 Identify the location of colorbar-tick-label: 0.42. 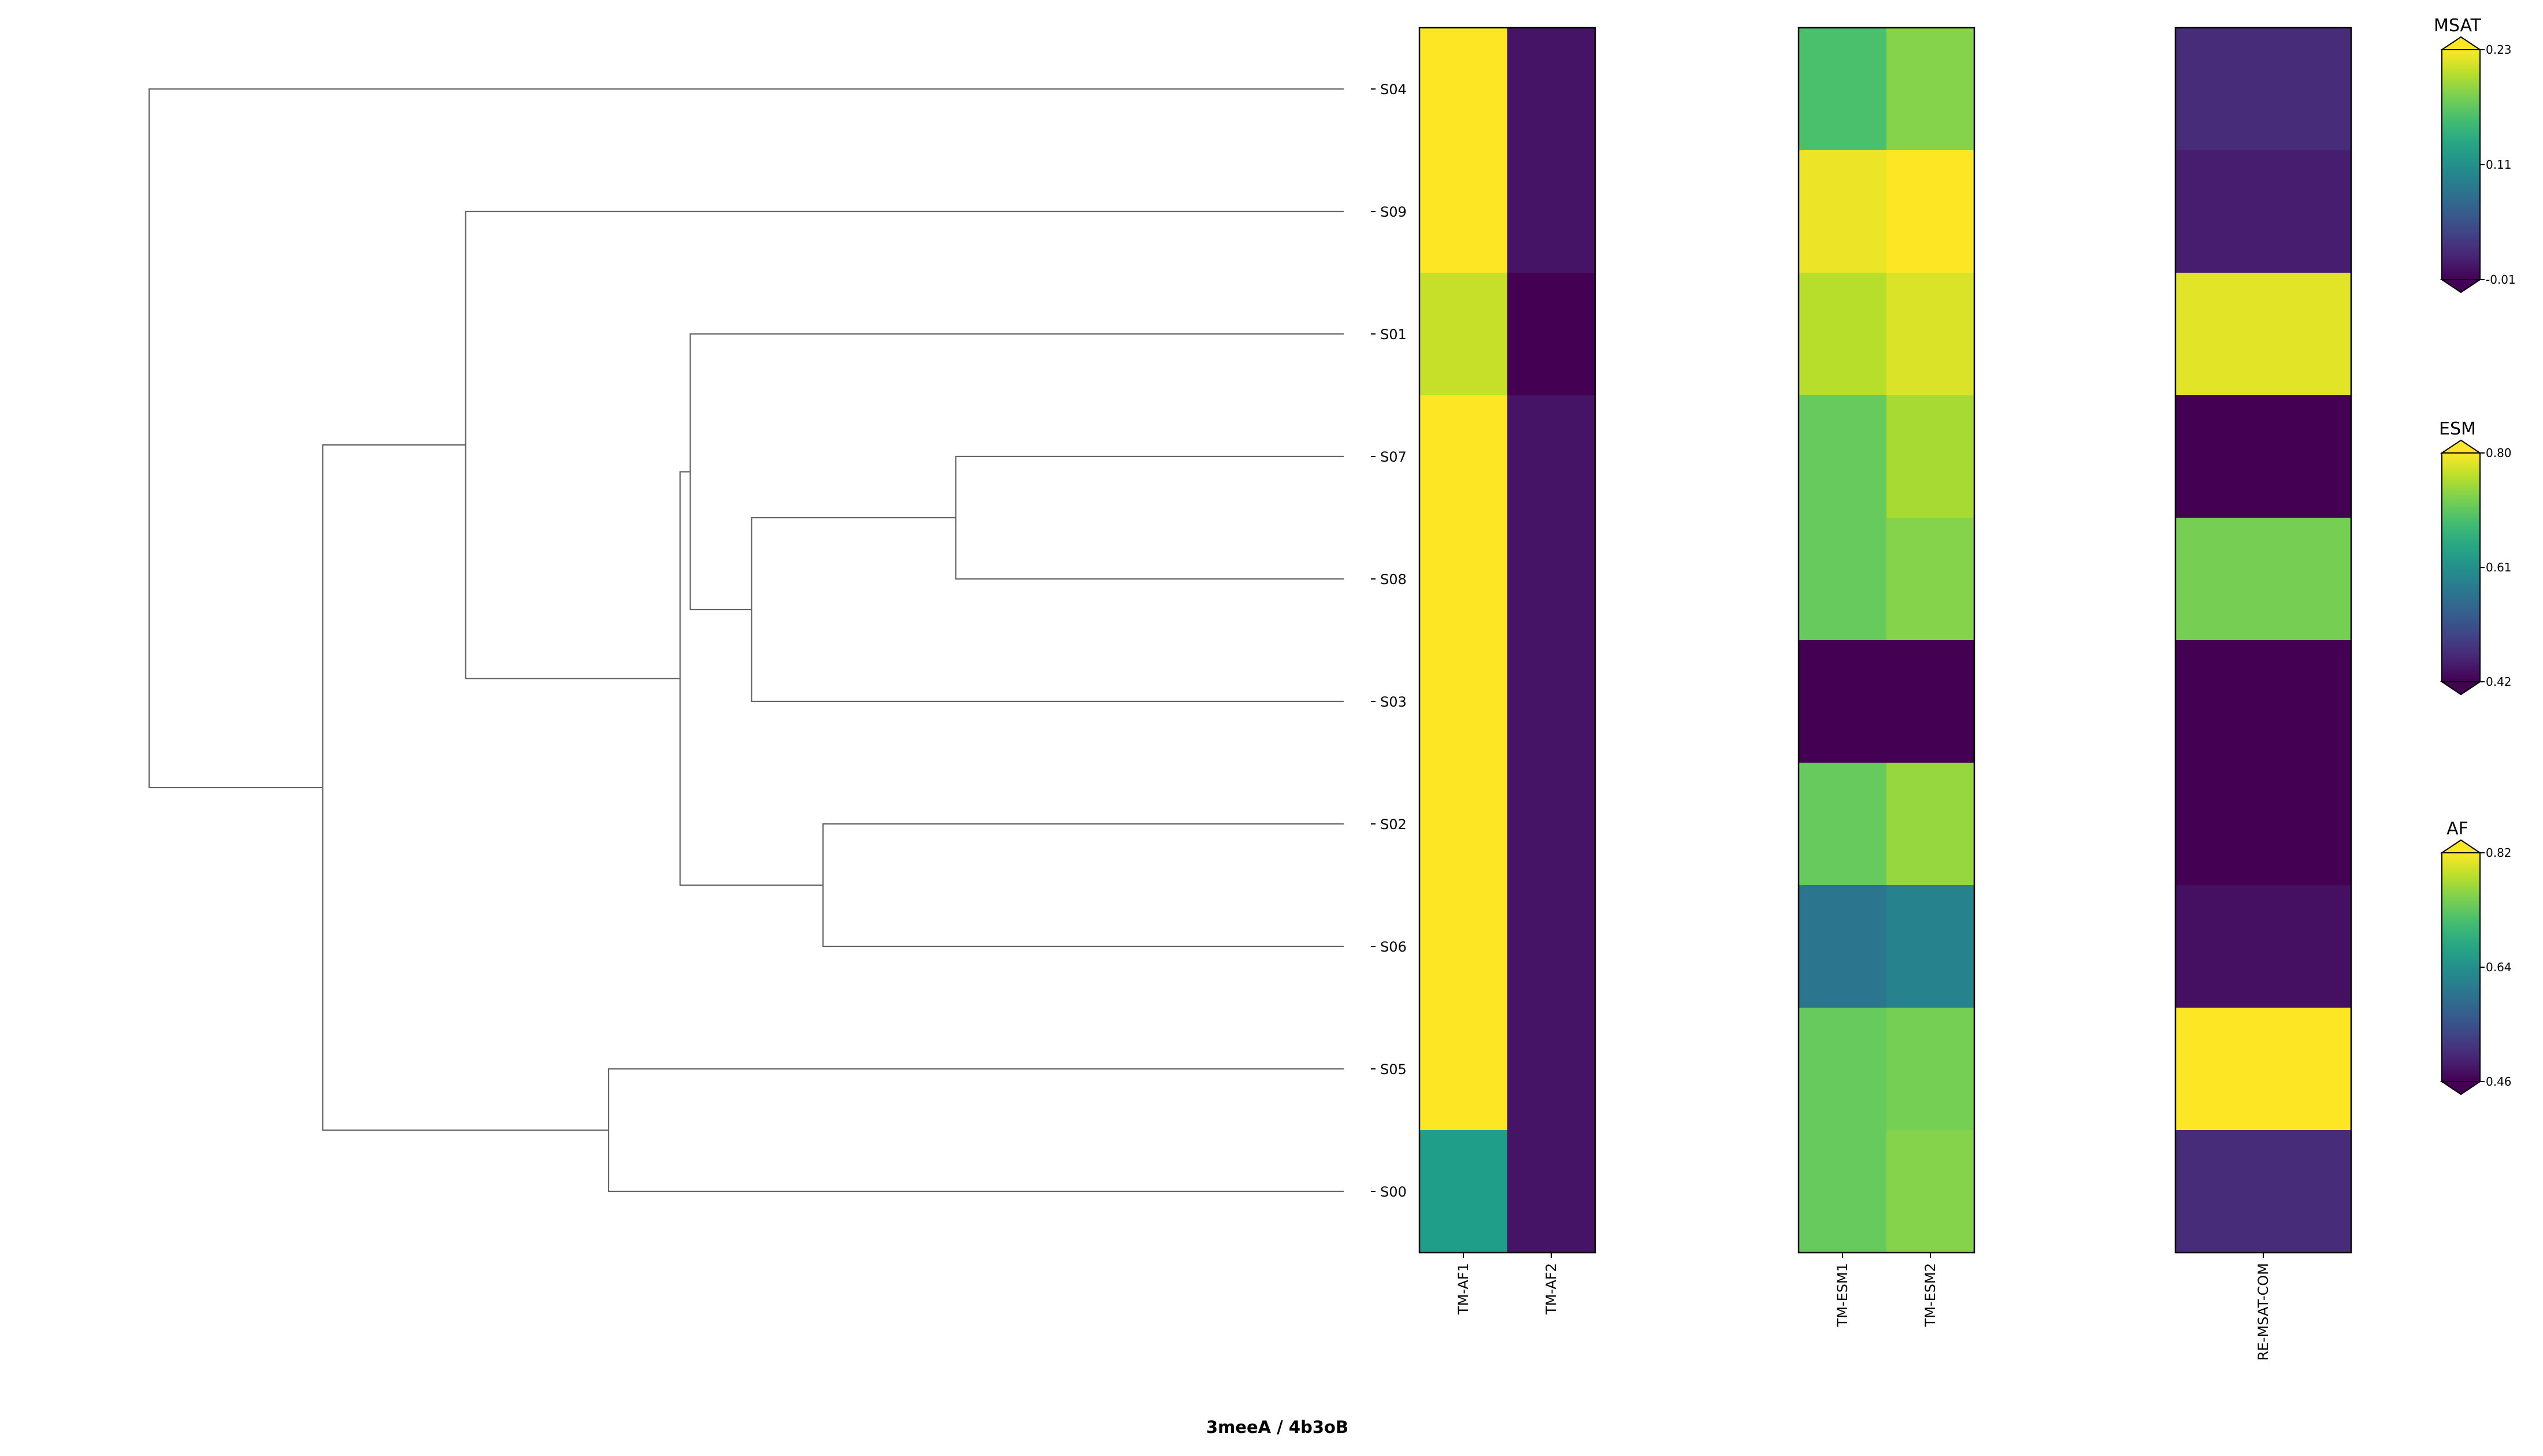
(2499, 682).